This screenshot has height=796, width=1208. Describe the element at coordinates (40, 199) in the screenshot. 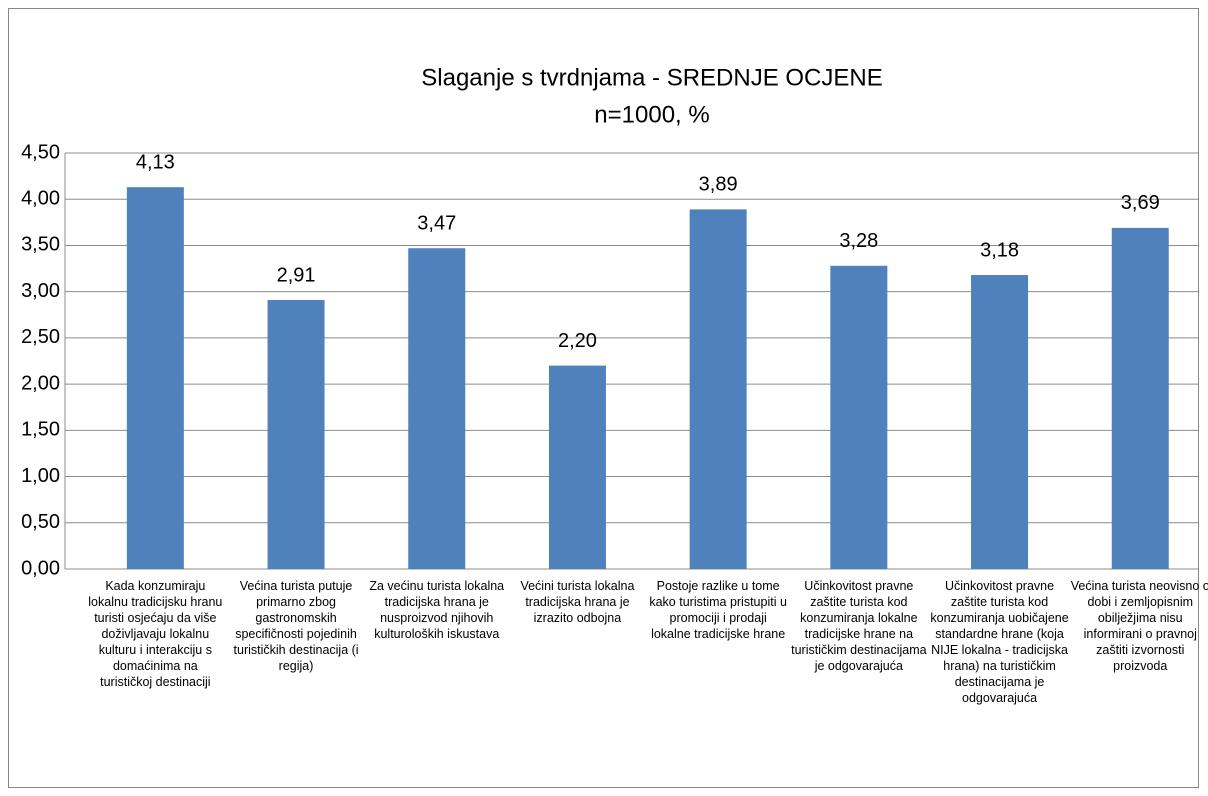

I see `y-tick-label: 4,00` at that location.